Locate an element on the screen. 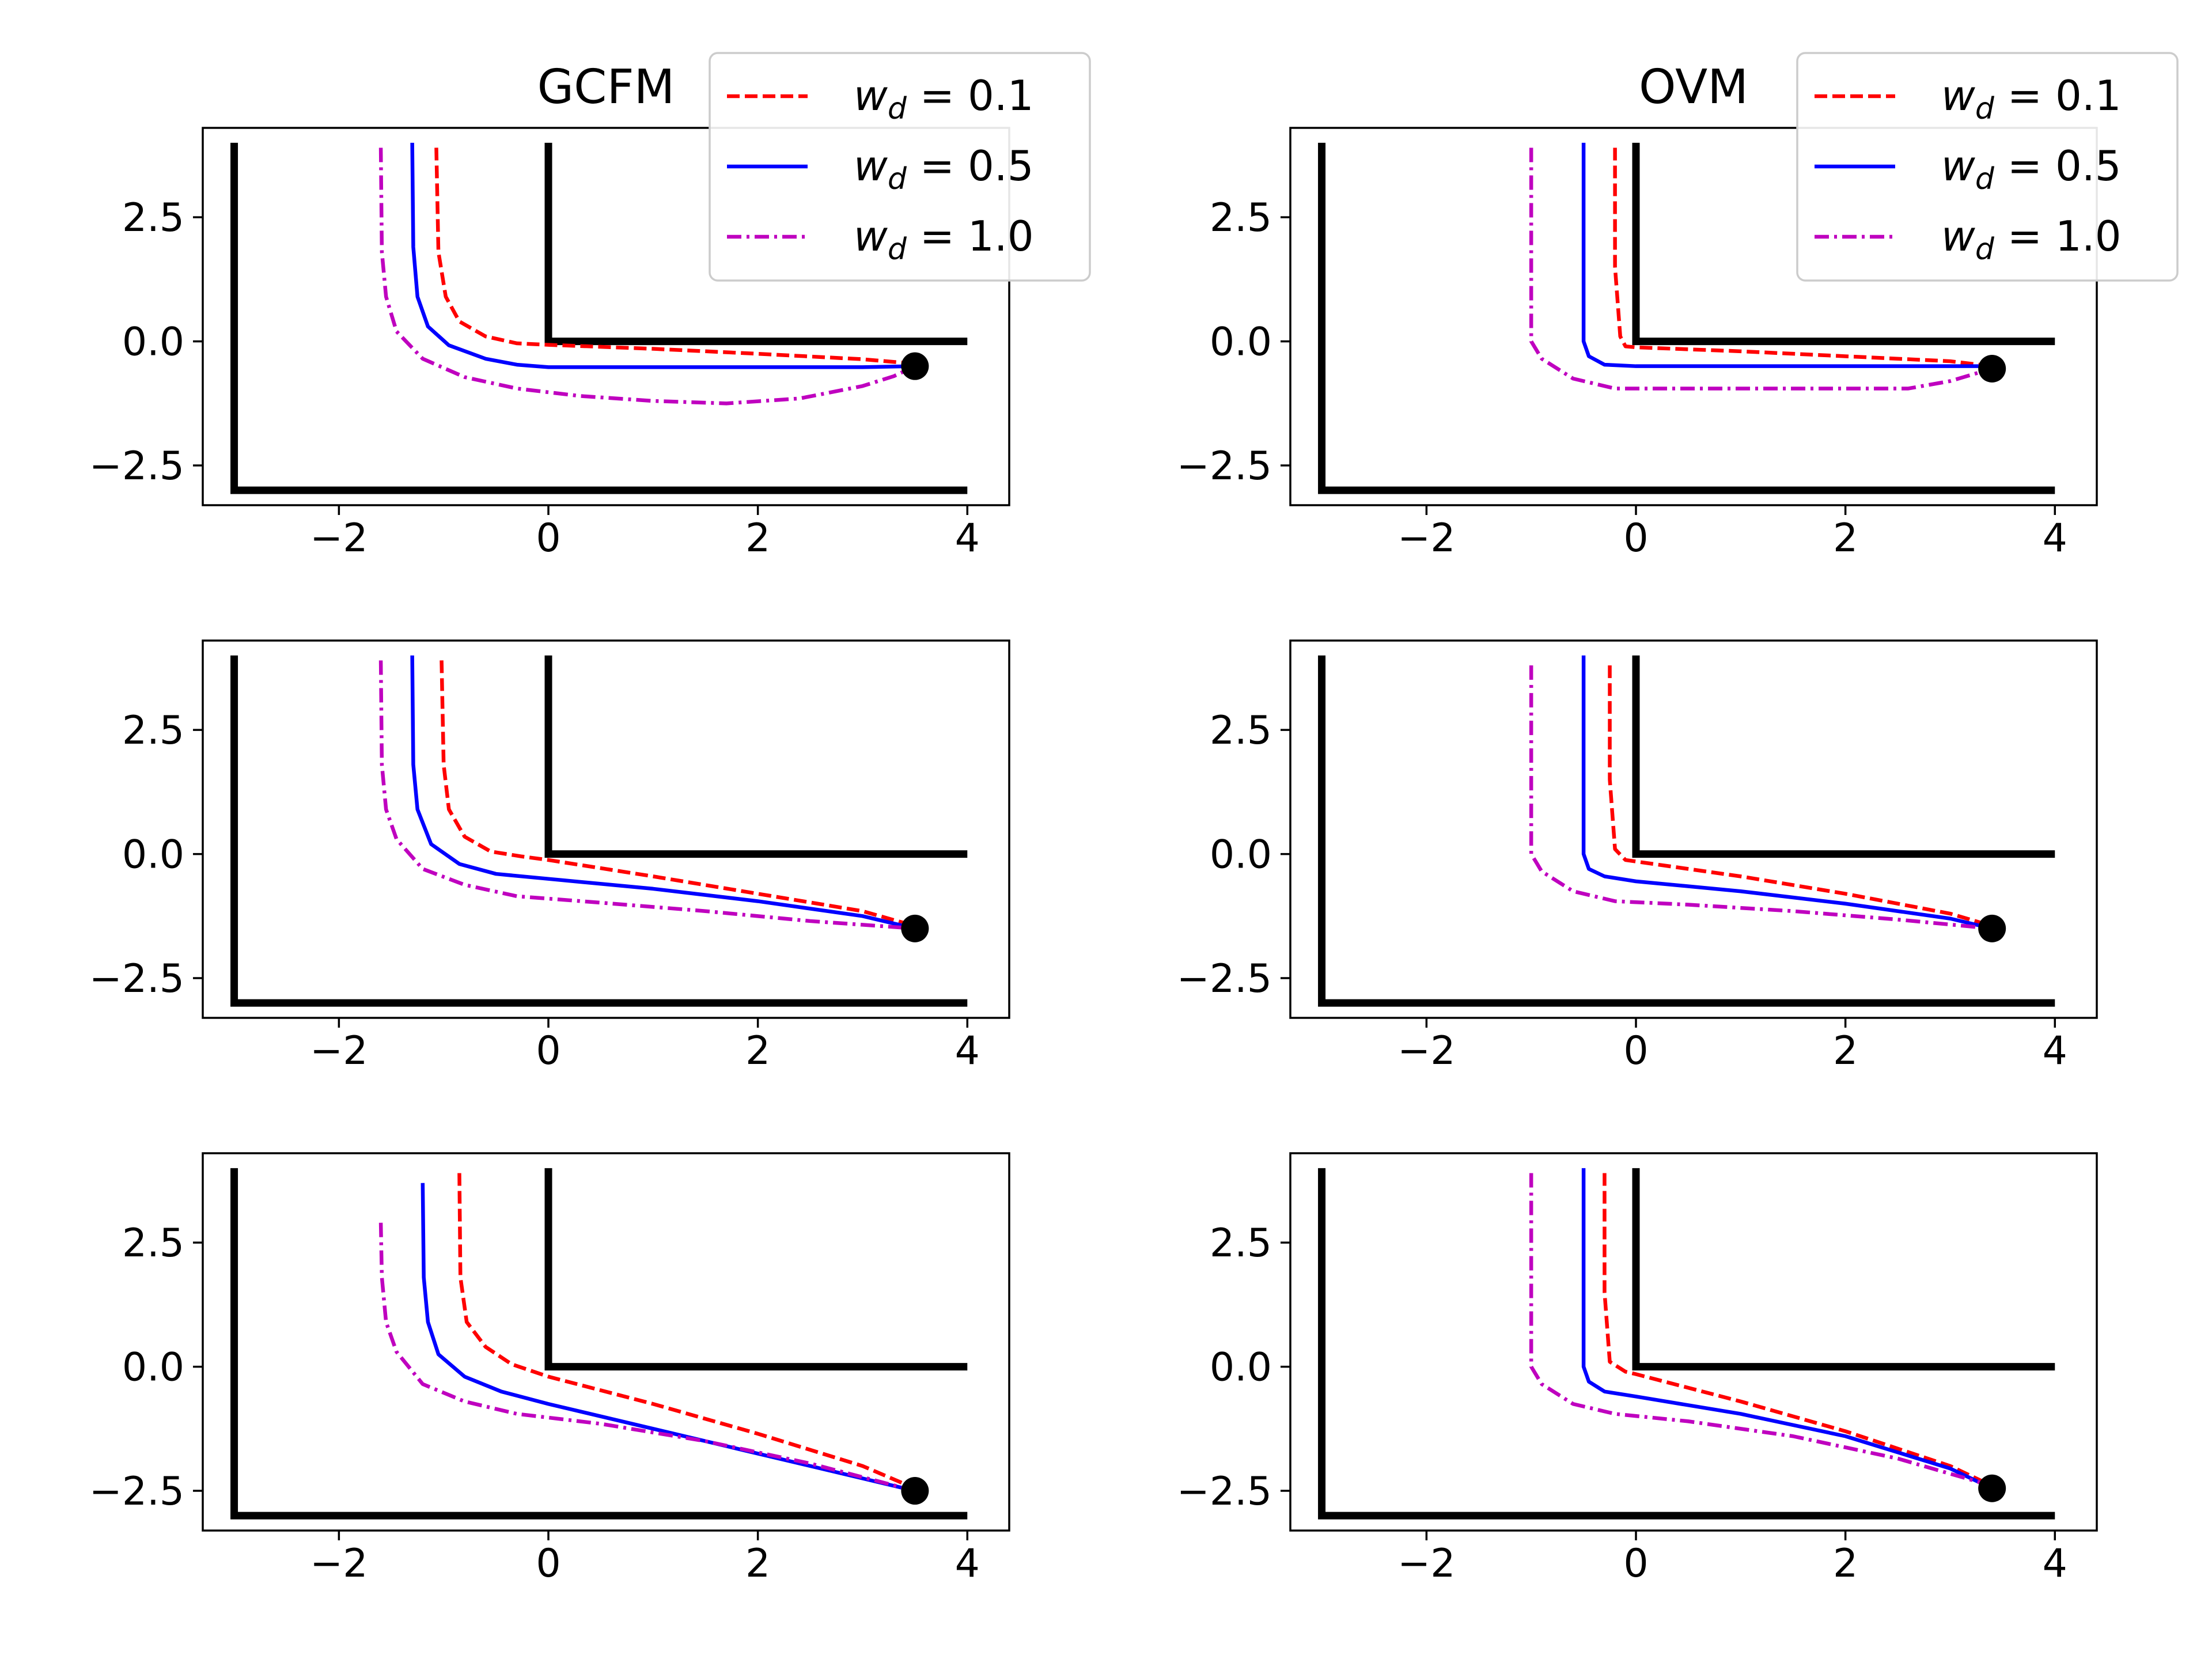 The width and height of the screenshot is (2212, 1659). subplot-5: −2 0 2 4 −2.5 0.0 2.5 is located at coordinates (549, 1369).